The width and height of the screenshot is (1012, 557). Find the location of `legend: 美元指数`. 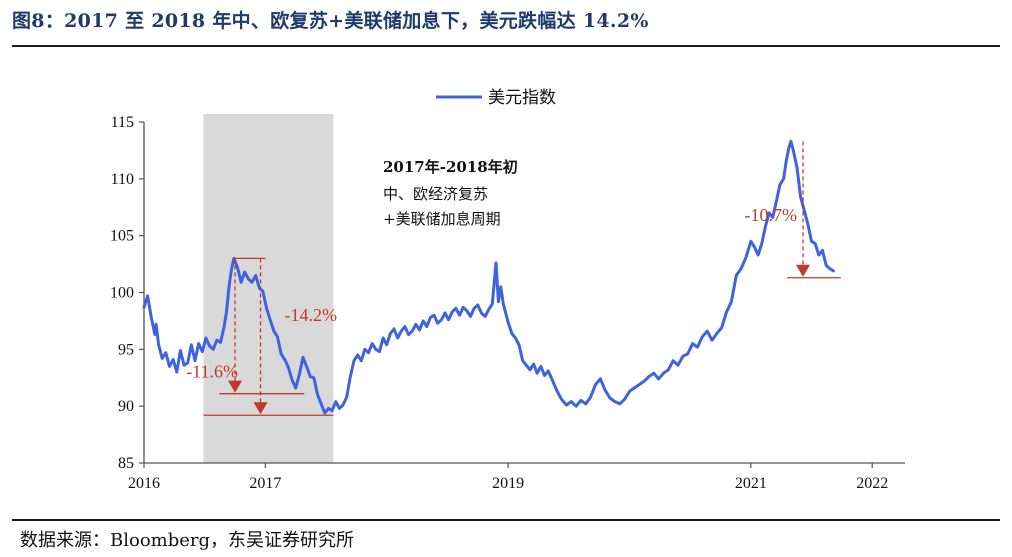

legend: 美元指数 is located at coordinates (496, 98).